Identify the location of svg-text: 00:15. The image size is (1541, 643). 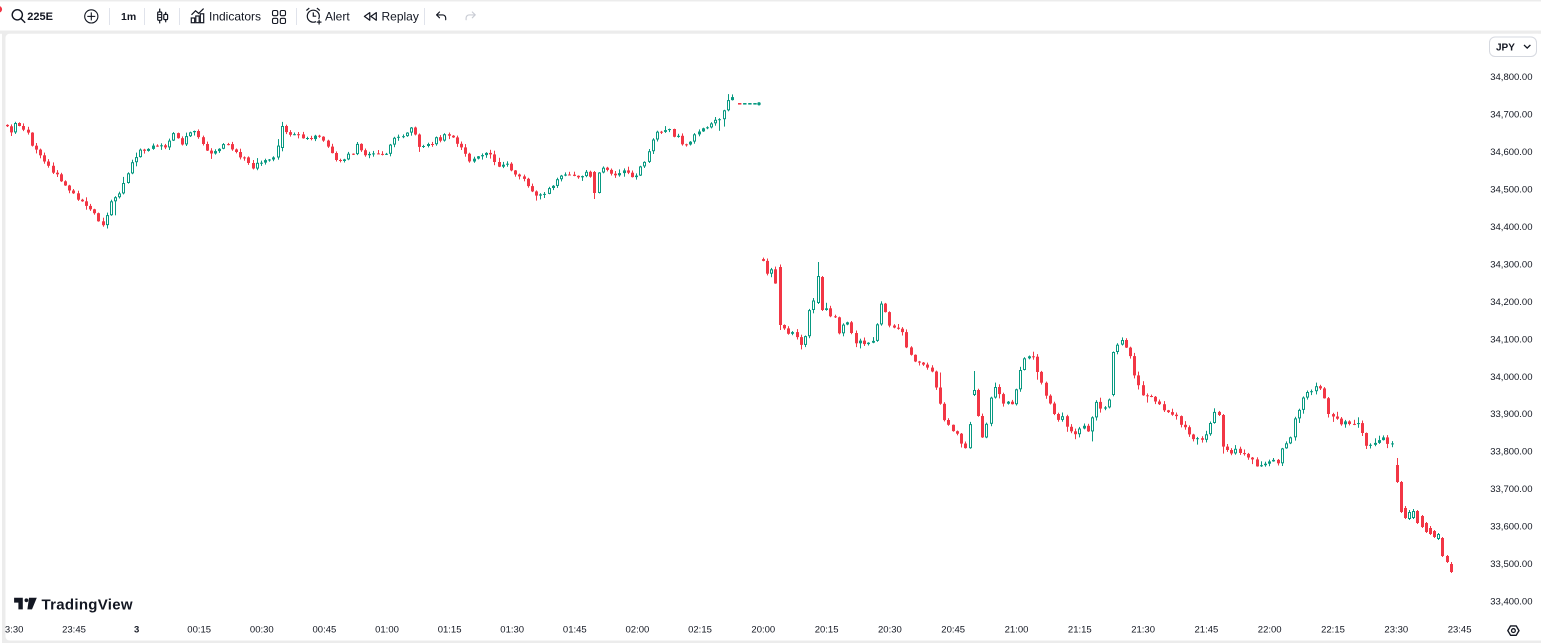
(199, 630).